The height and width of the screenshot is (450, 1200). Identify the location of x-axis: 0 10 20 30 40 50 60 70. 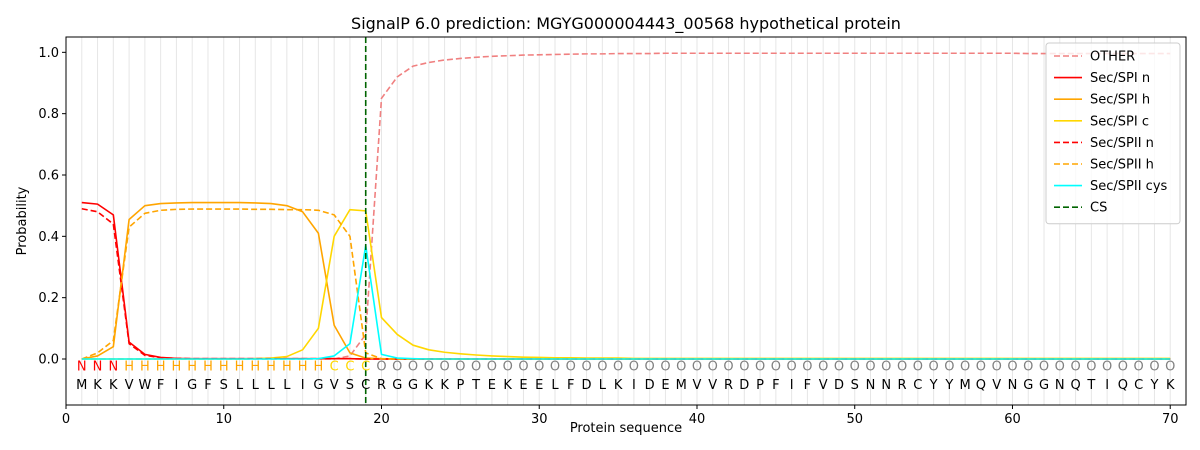
(620, 416).